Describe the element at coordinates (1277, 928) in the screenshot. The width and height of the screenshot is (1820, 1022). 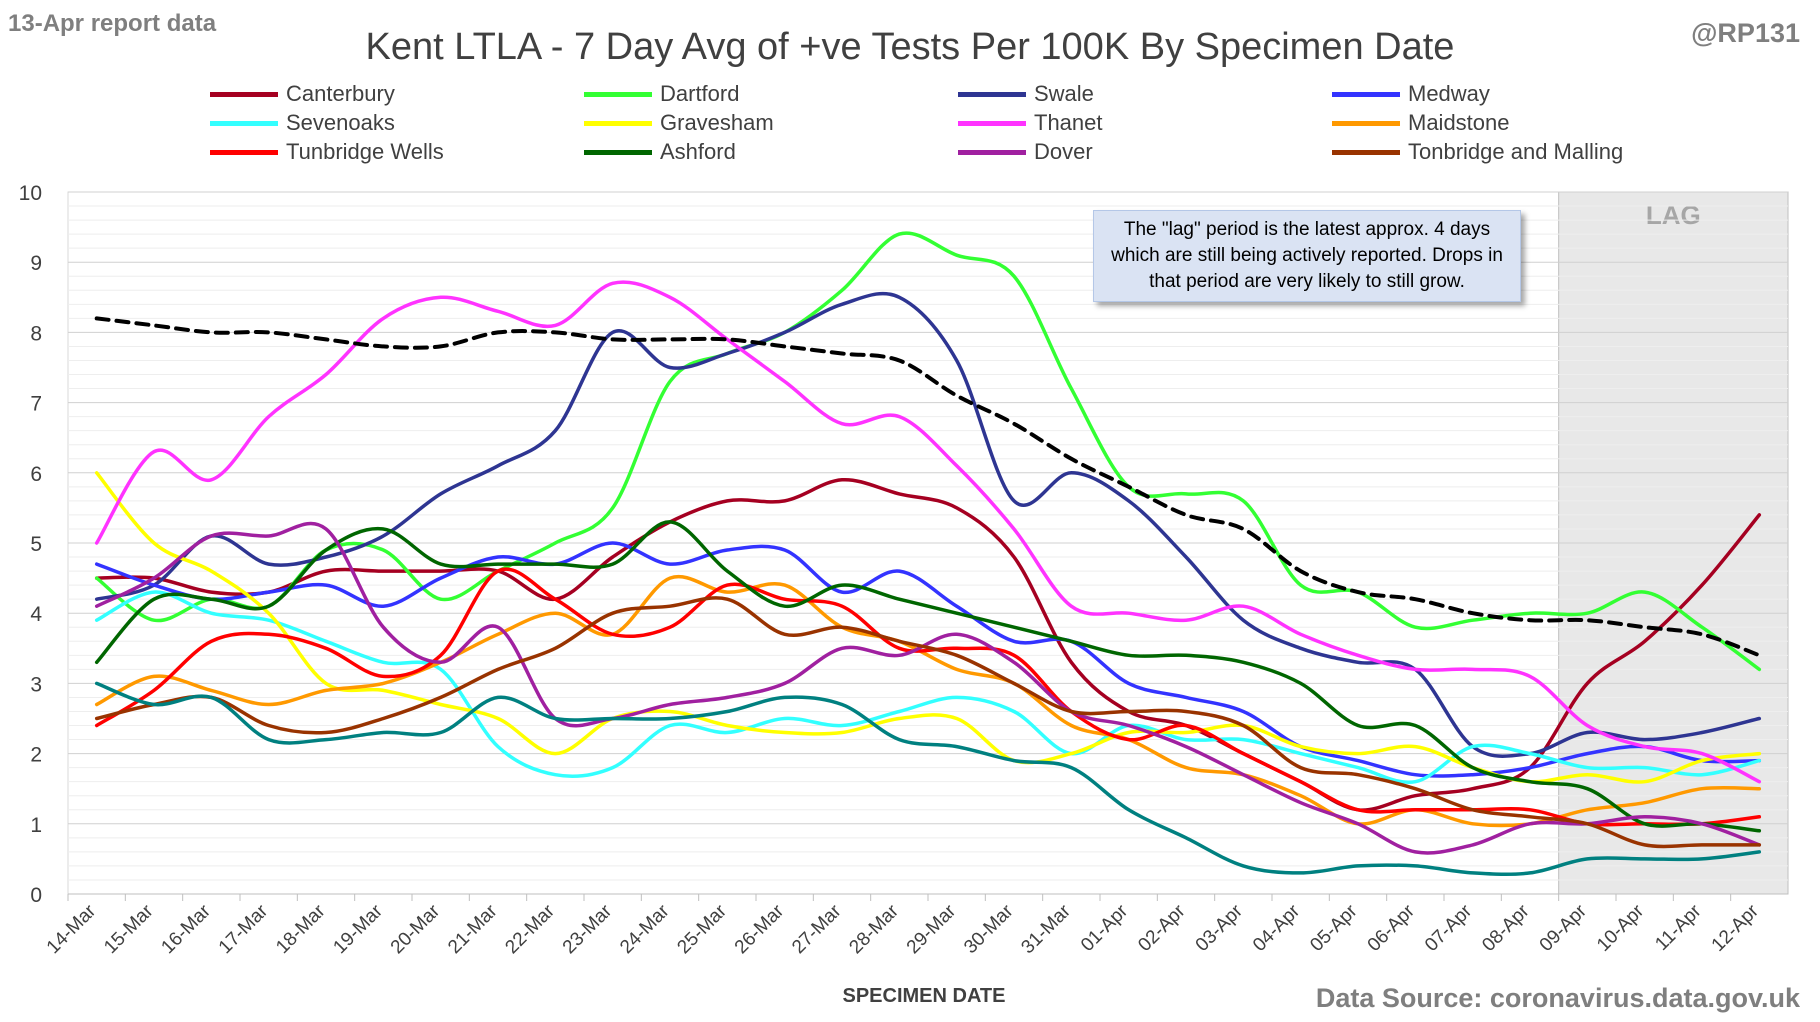
I see `x-tick-label: 04-Apr` at that location.